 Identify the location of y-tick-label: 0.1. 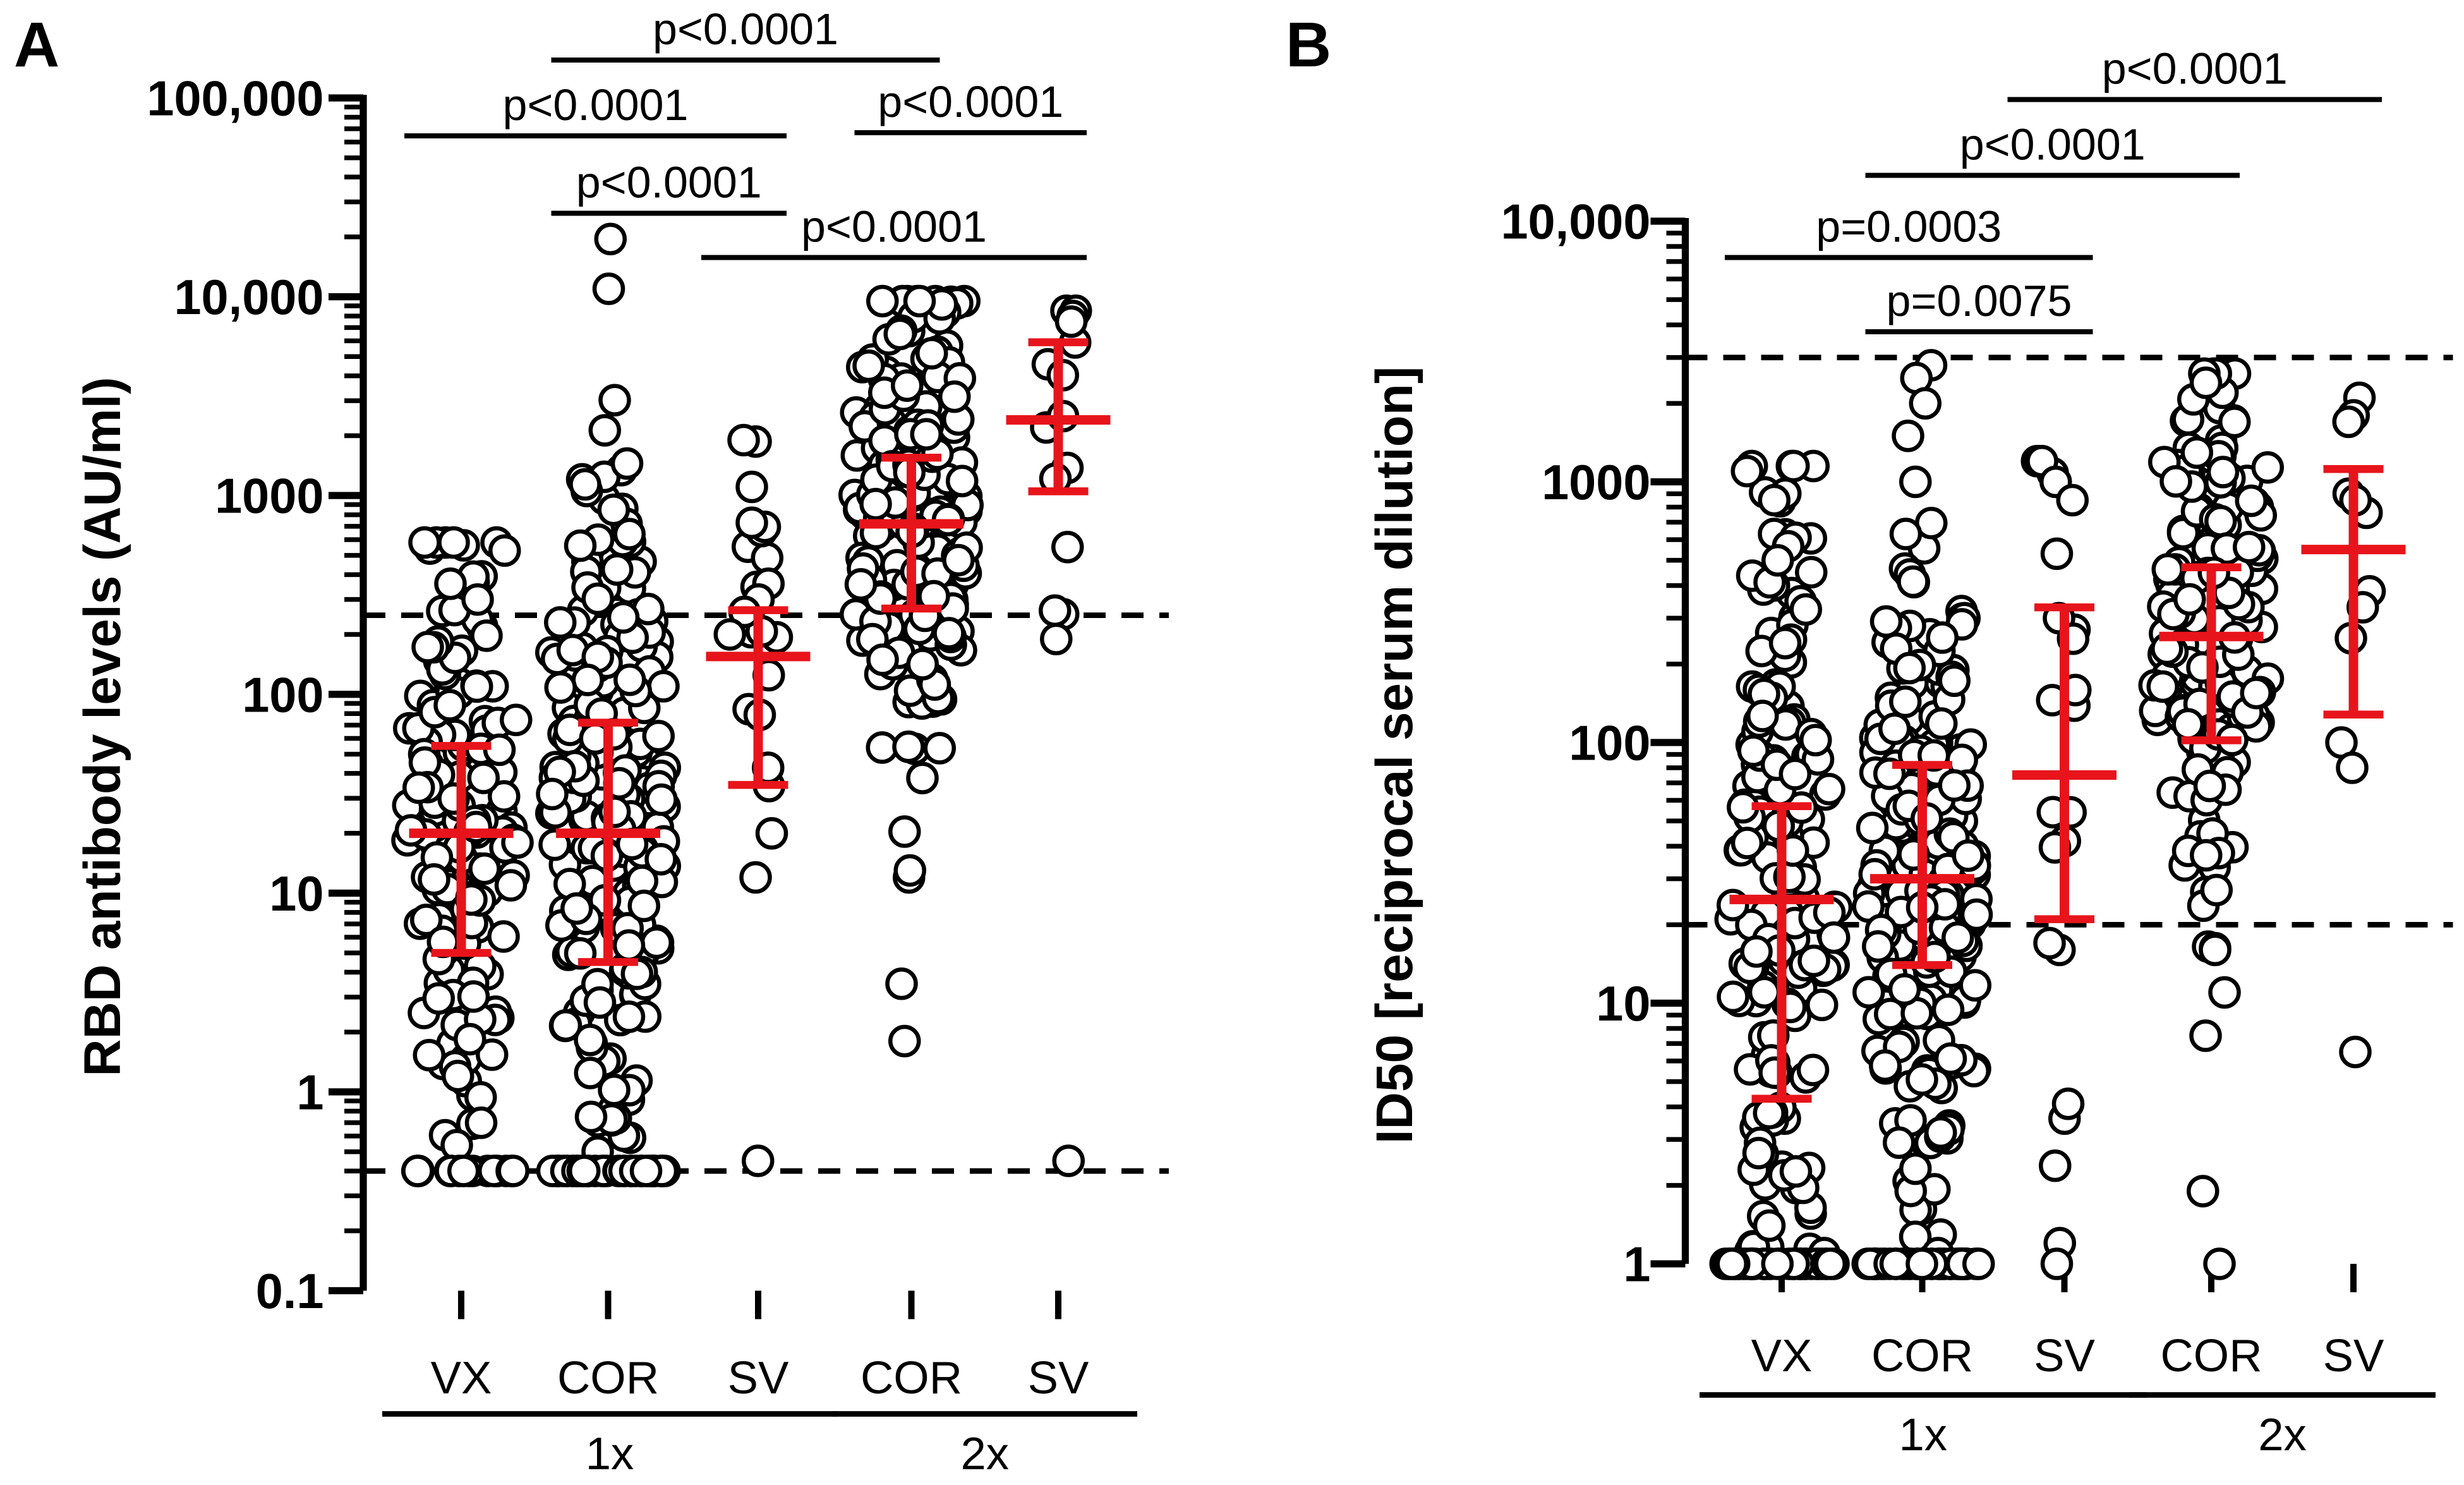
(290, 1291).